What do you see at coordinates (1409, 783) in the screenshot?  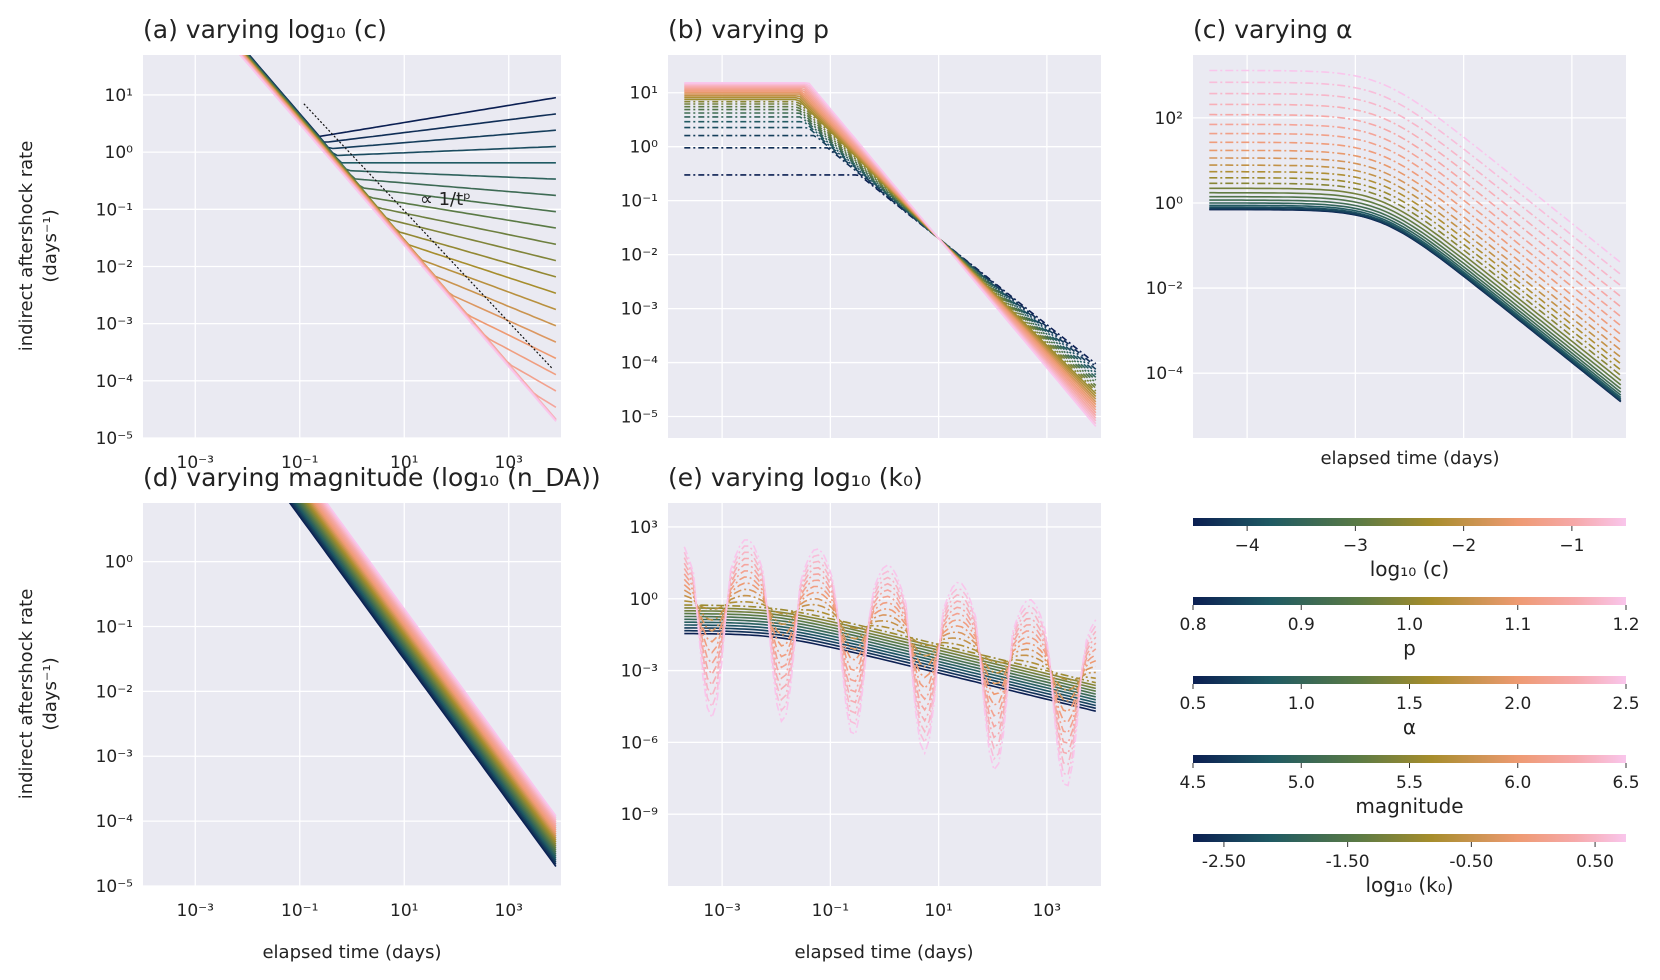 I see `colorbar-tick-label: 5.5` at bounding box center [1409, 783].